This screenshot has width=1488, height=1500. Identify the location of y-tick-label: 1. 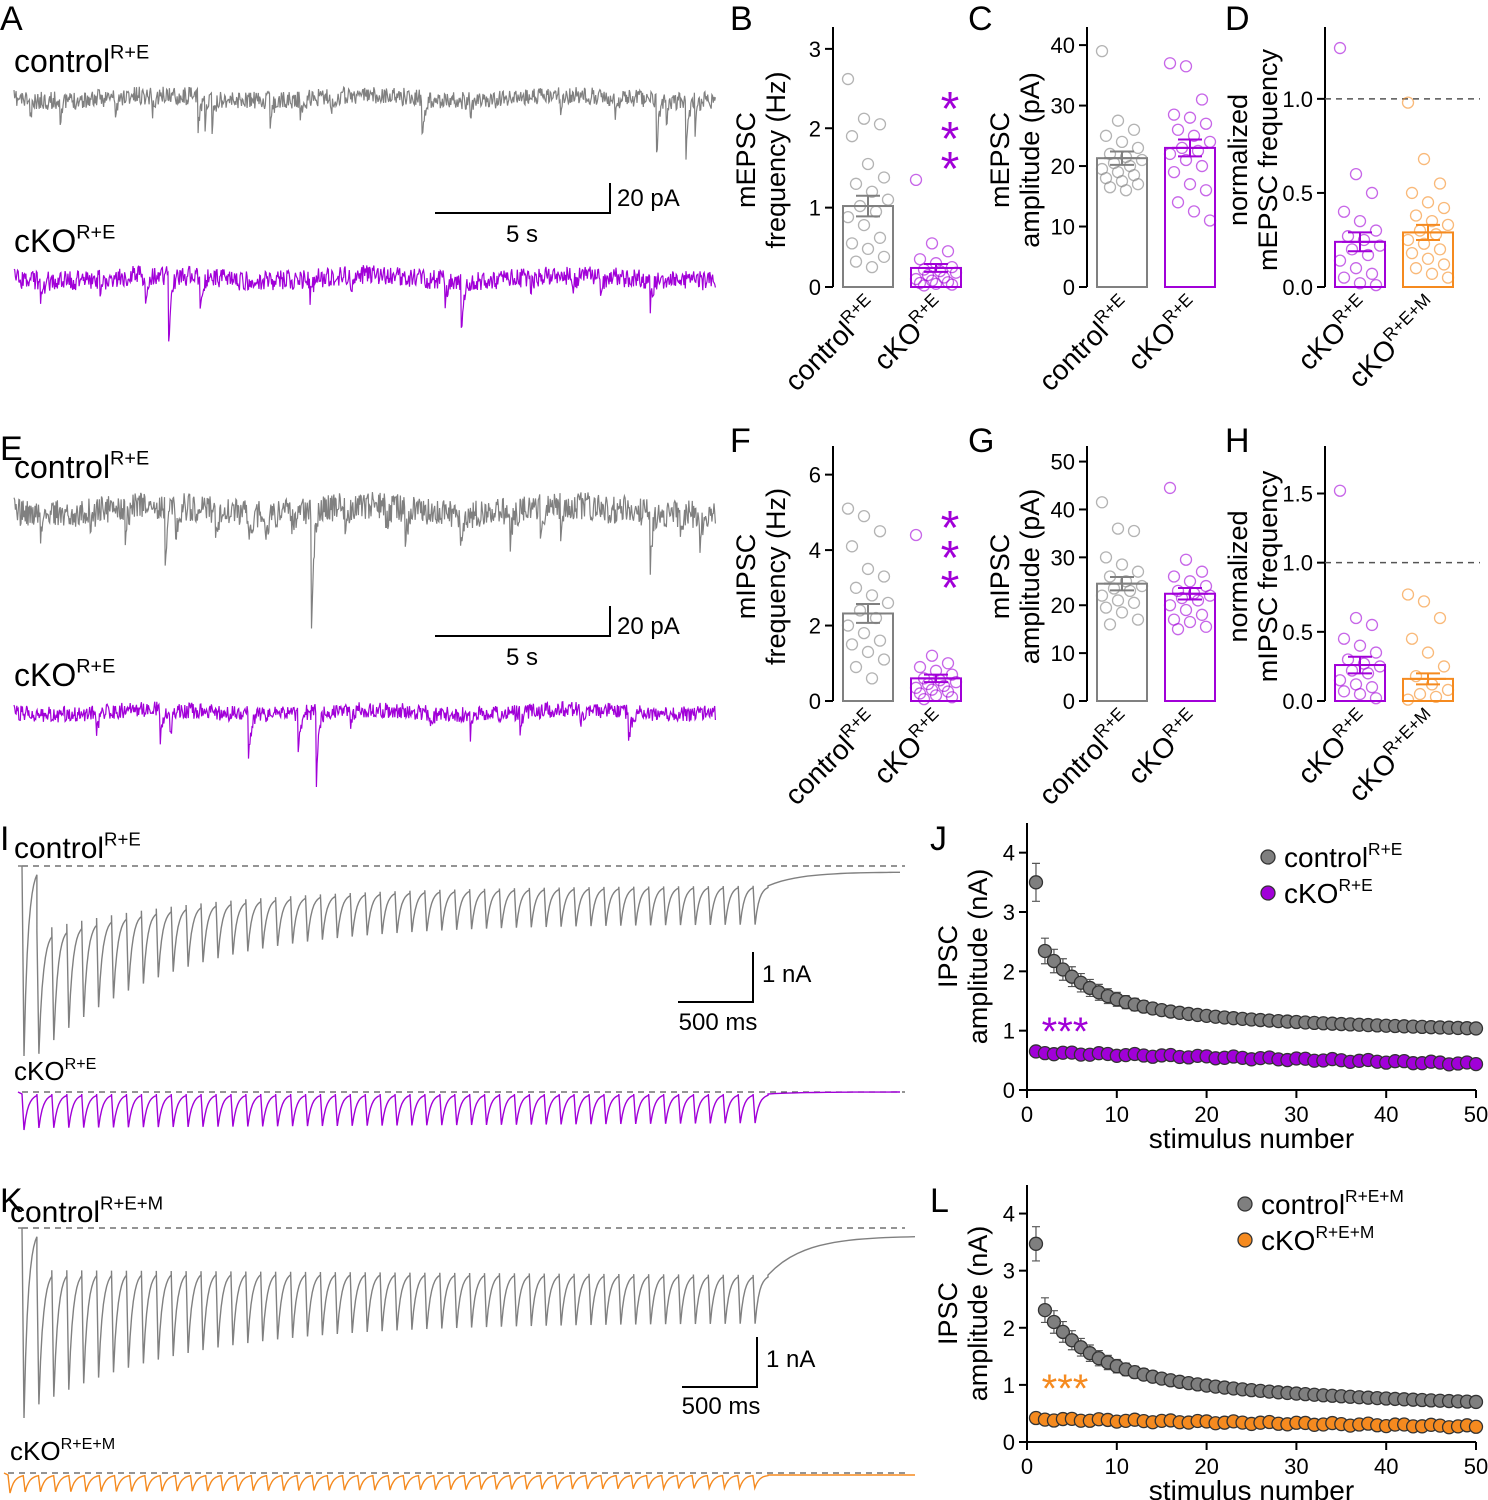
(1009, 1031).